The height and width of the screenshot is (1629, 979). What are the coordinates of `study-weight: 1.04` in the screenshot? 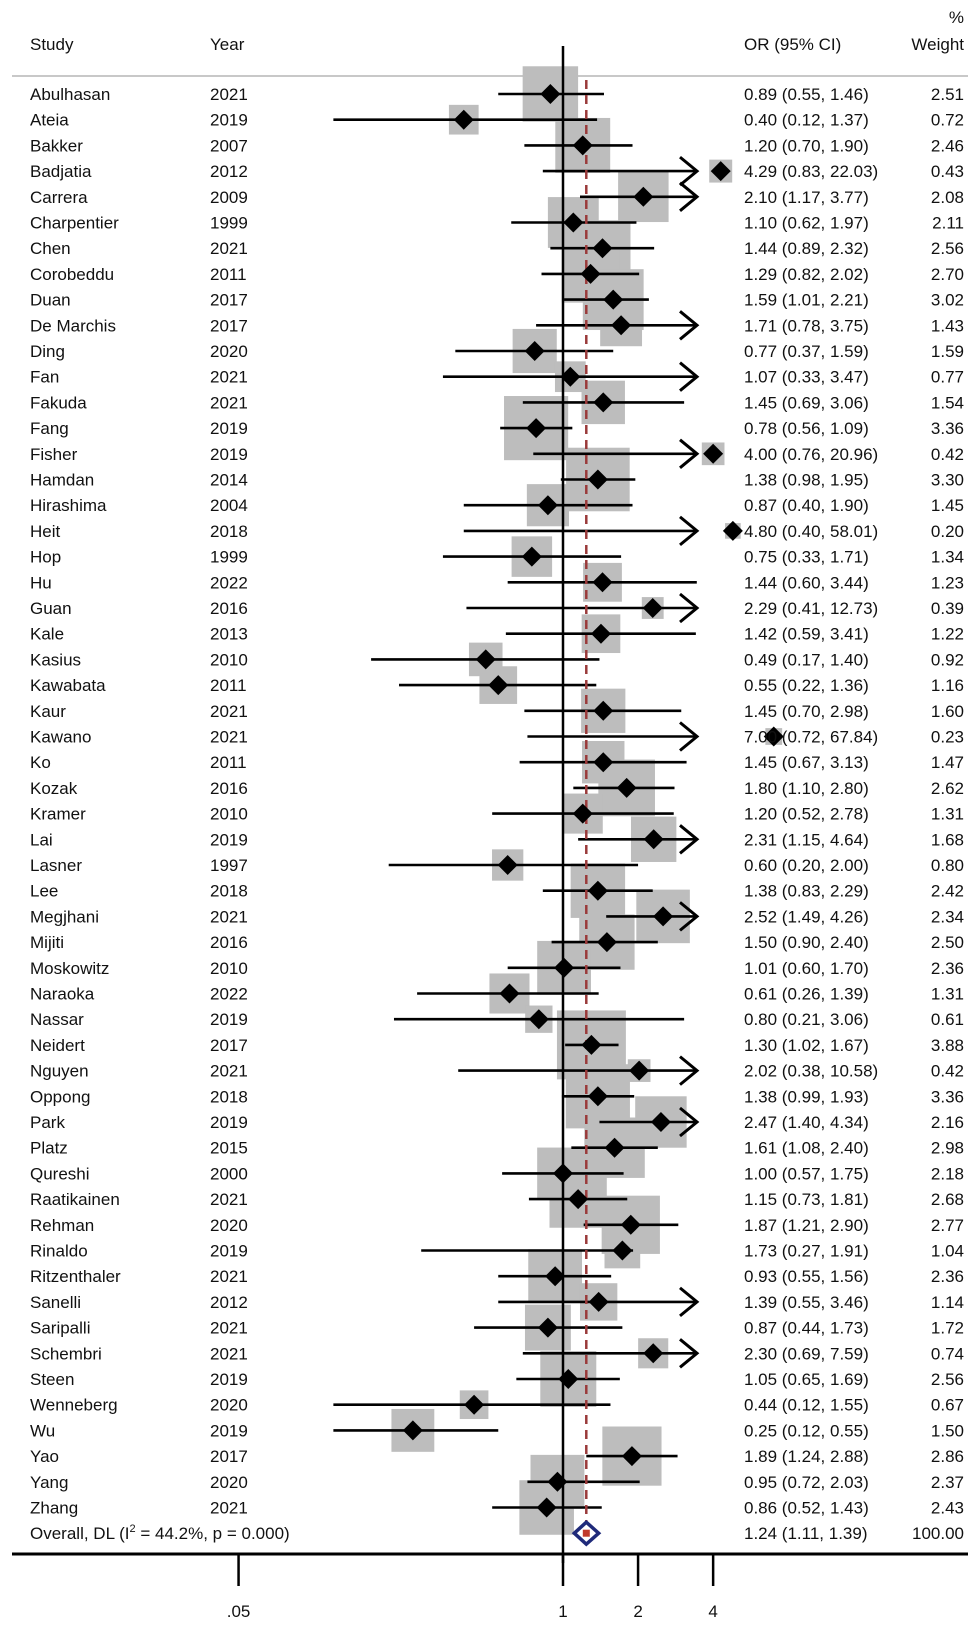 It's located at (947, 1251).